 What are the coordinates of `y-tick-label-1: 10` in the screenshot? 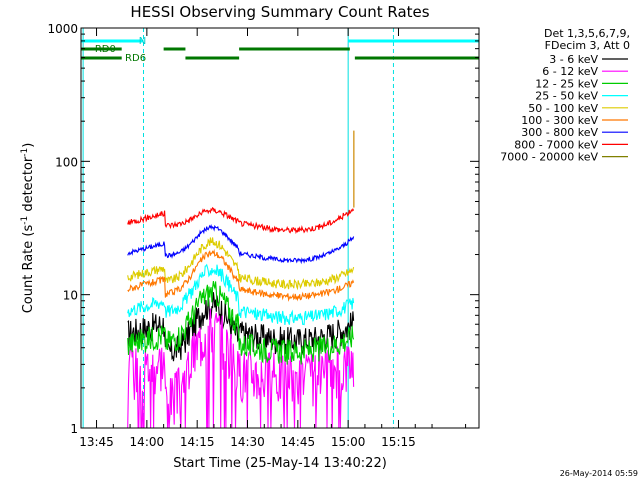 It's located at (70, 296).